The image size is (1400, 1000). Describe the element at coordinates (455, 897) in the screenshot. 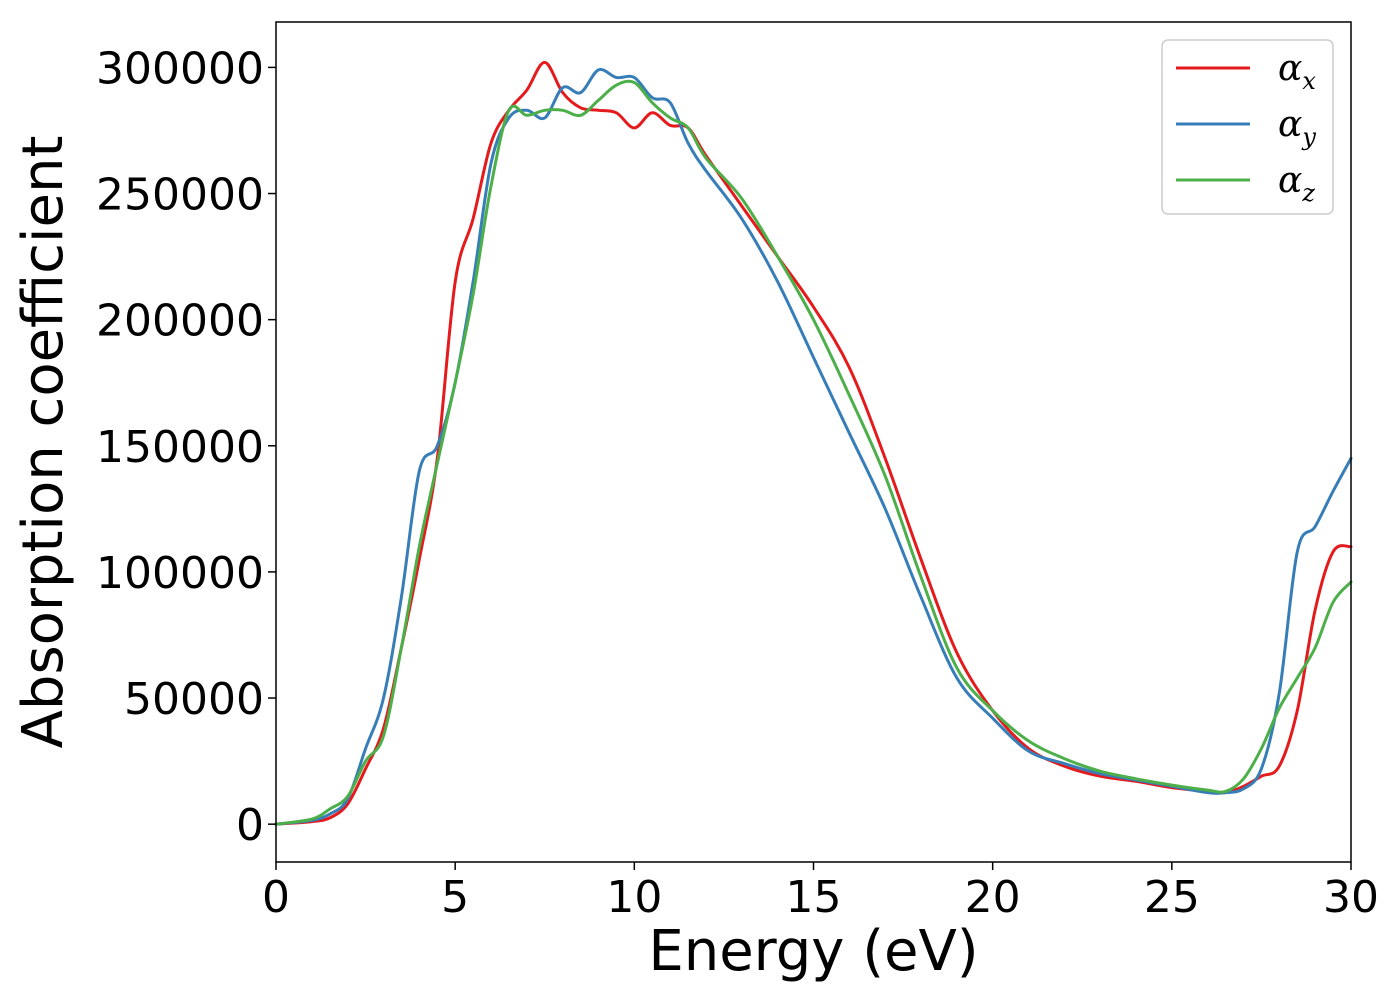

I see `x-tick-label: 5` at that location.